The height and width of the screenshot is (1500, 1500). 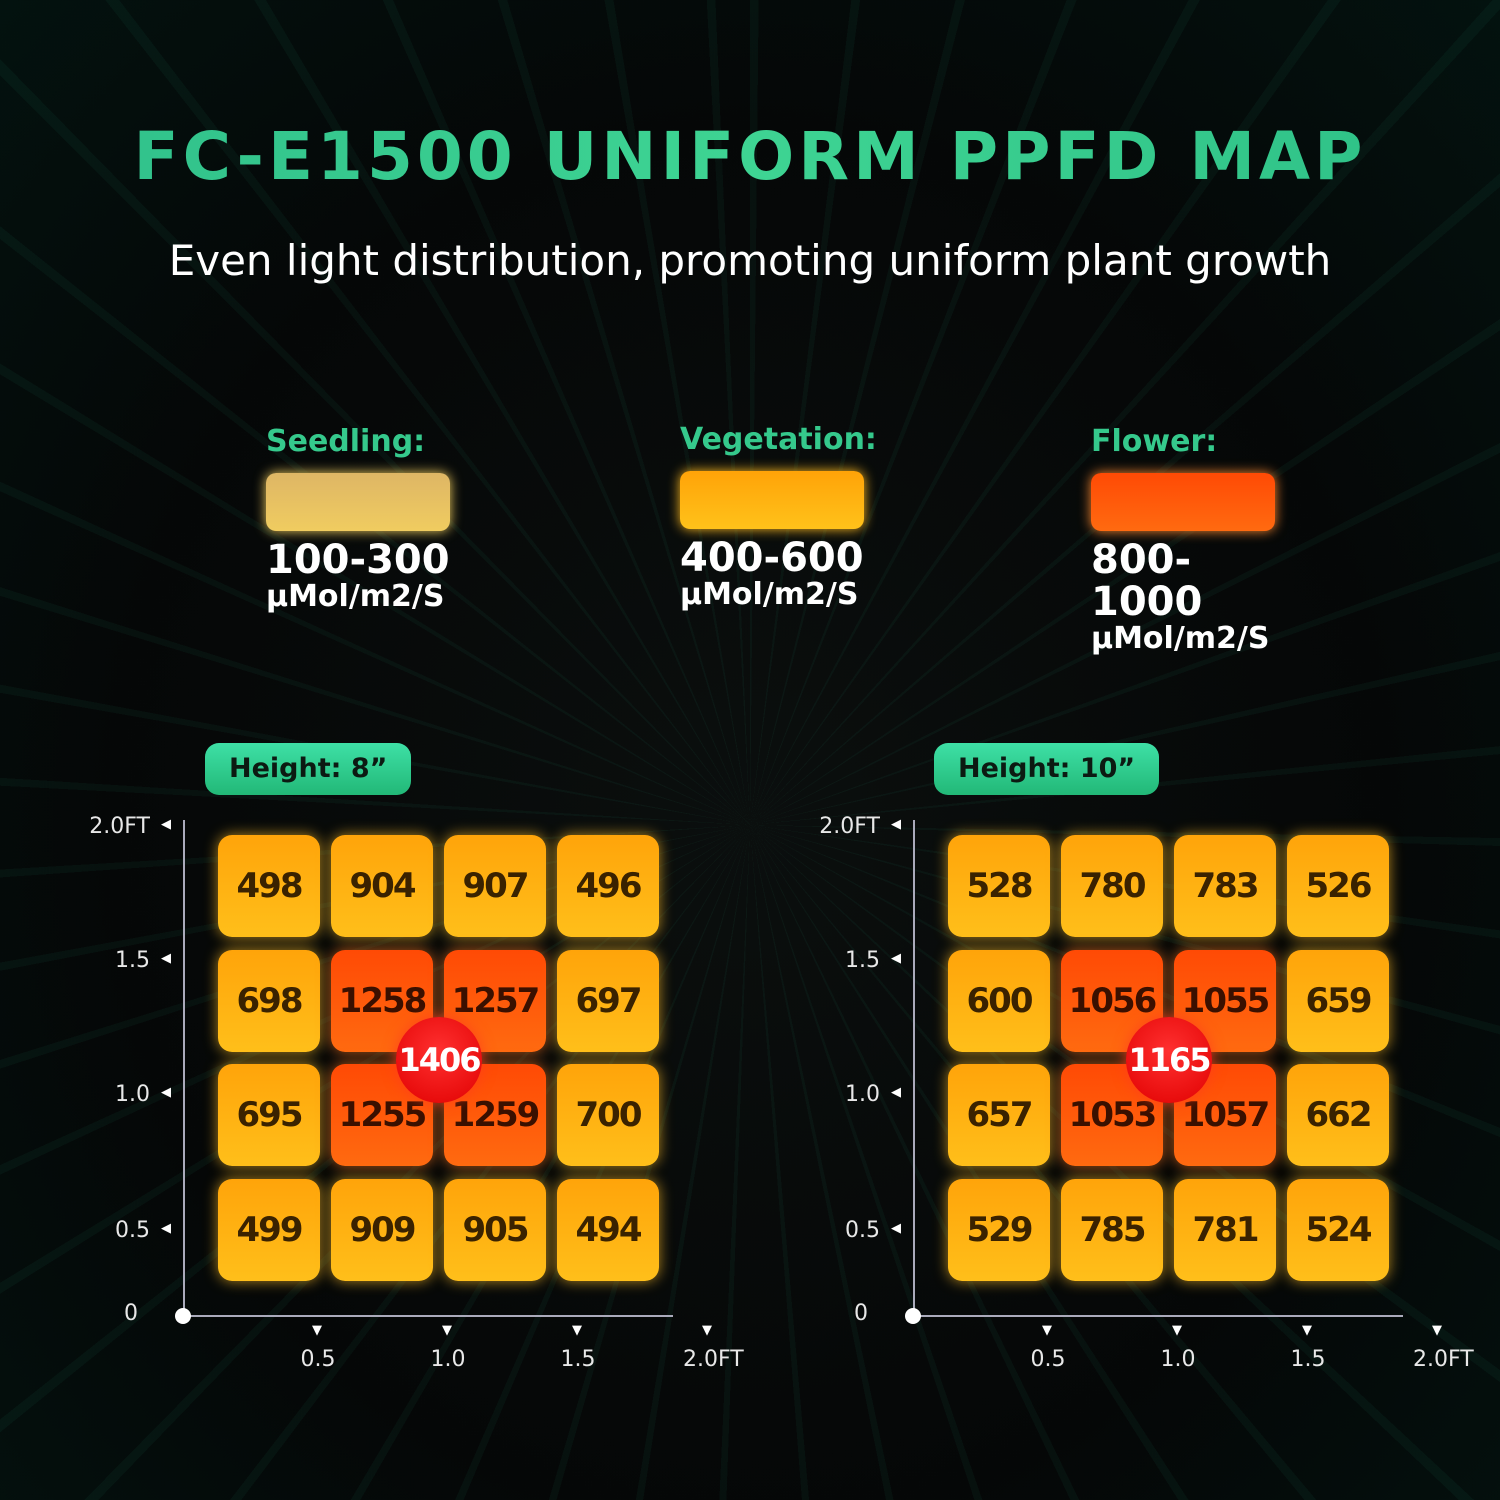 What do you see at coordinates (750, 156) in the screenshot?
I see `page-title: FC-E1500 UNIFORM PPFD MAP` at bounding box center [750, 156].